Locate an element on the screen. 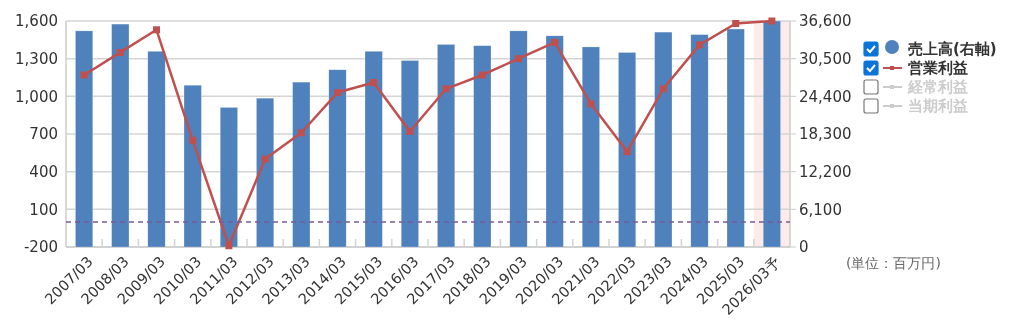 The image size is (1024, 334). y-tick-label: 400 is located at coordinates (43, 171).